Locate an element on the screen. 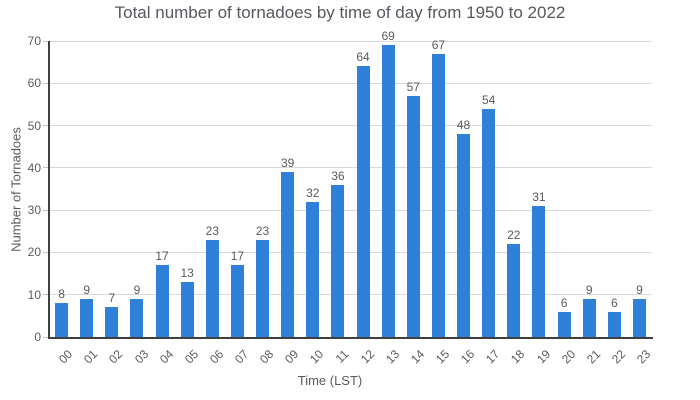 The width and height of the screenshot is (700, 400). x-tick-label: 23 is located at coordinates (643, 357).